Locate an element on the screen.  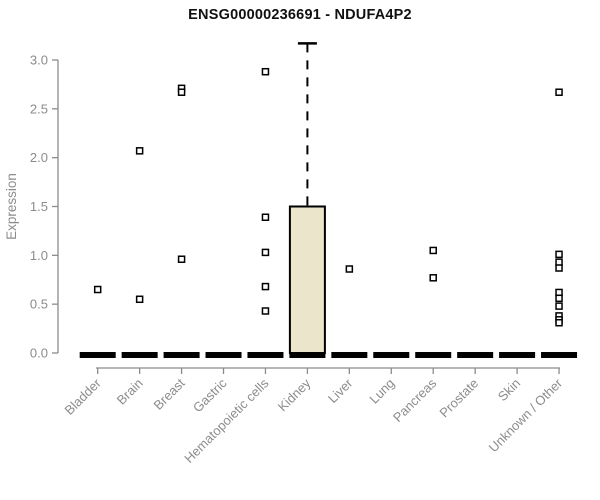
y-tick-label: 0.0 is located at coordinates (39, 353).